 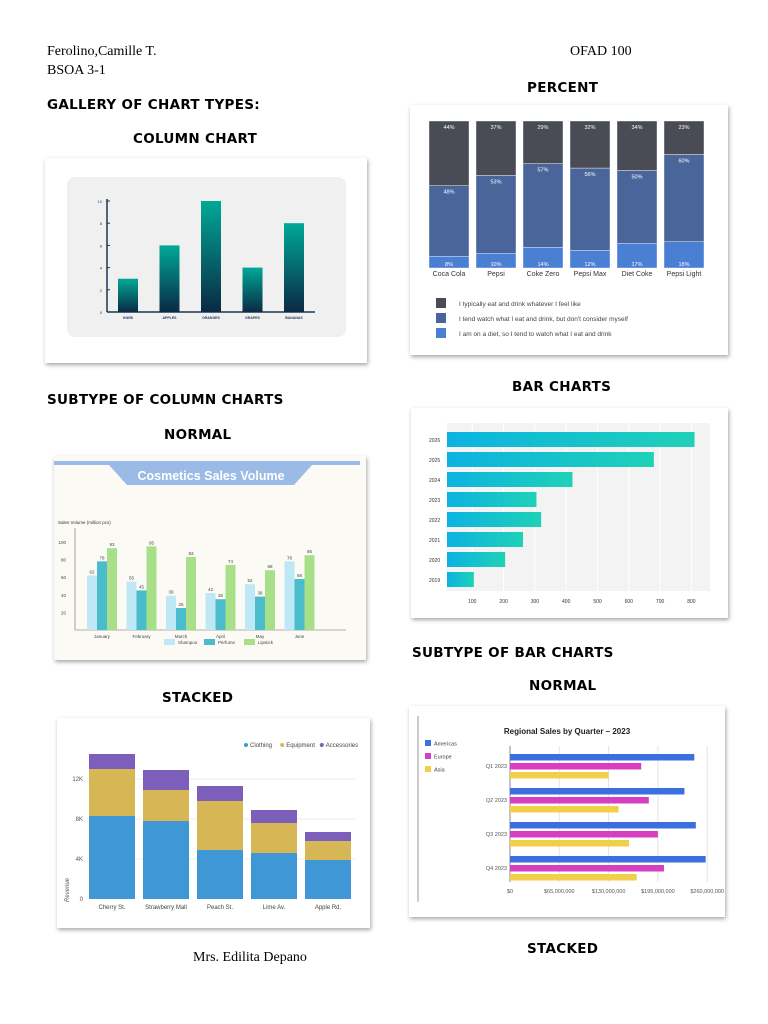 I want to click on x-tick-label: BANANAS, so click(x=294, y=318).